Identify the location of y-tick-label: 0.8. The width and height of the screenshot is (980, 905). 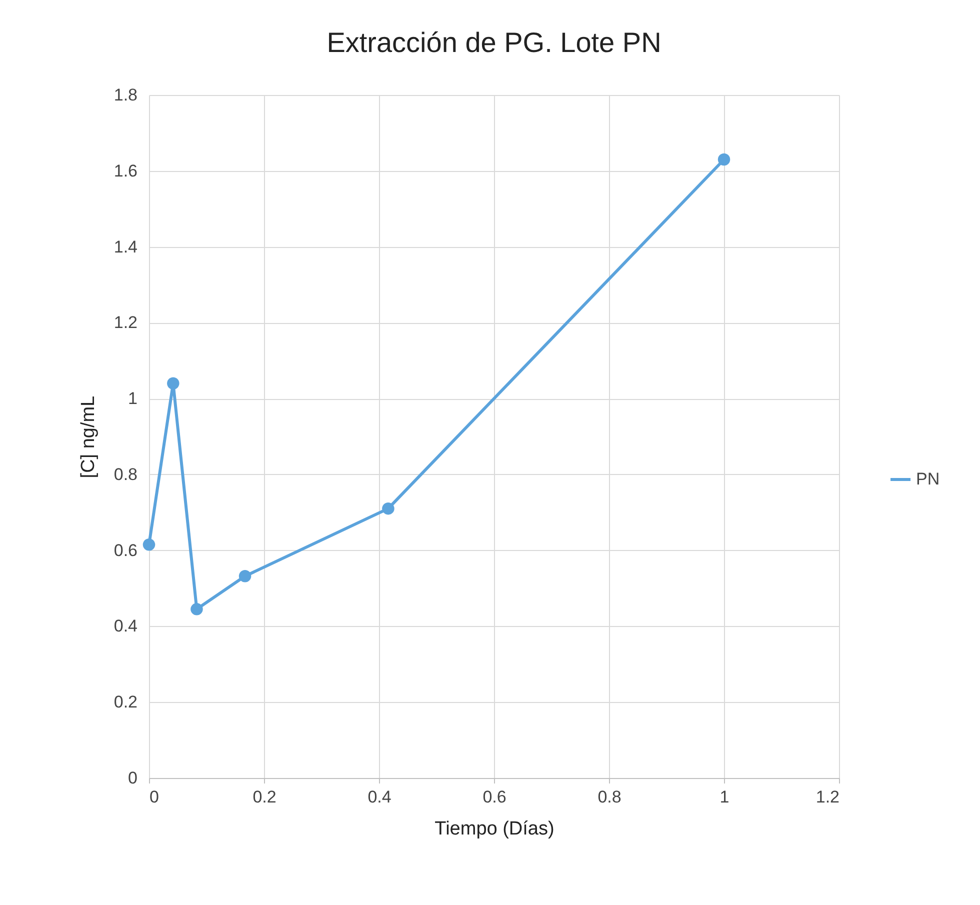
(126, 474).